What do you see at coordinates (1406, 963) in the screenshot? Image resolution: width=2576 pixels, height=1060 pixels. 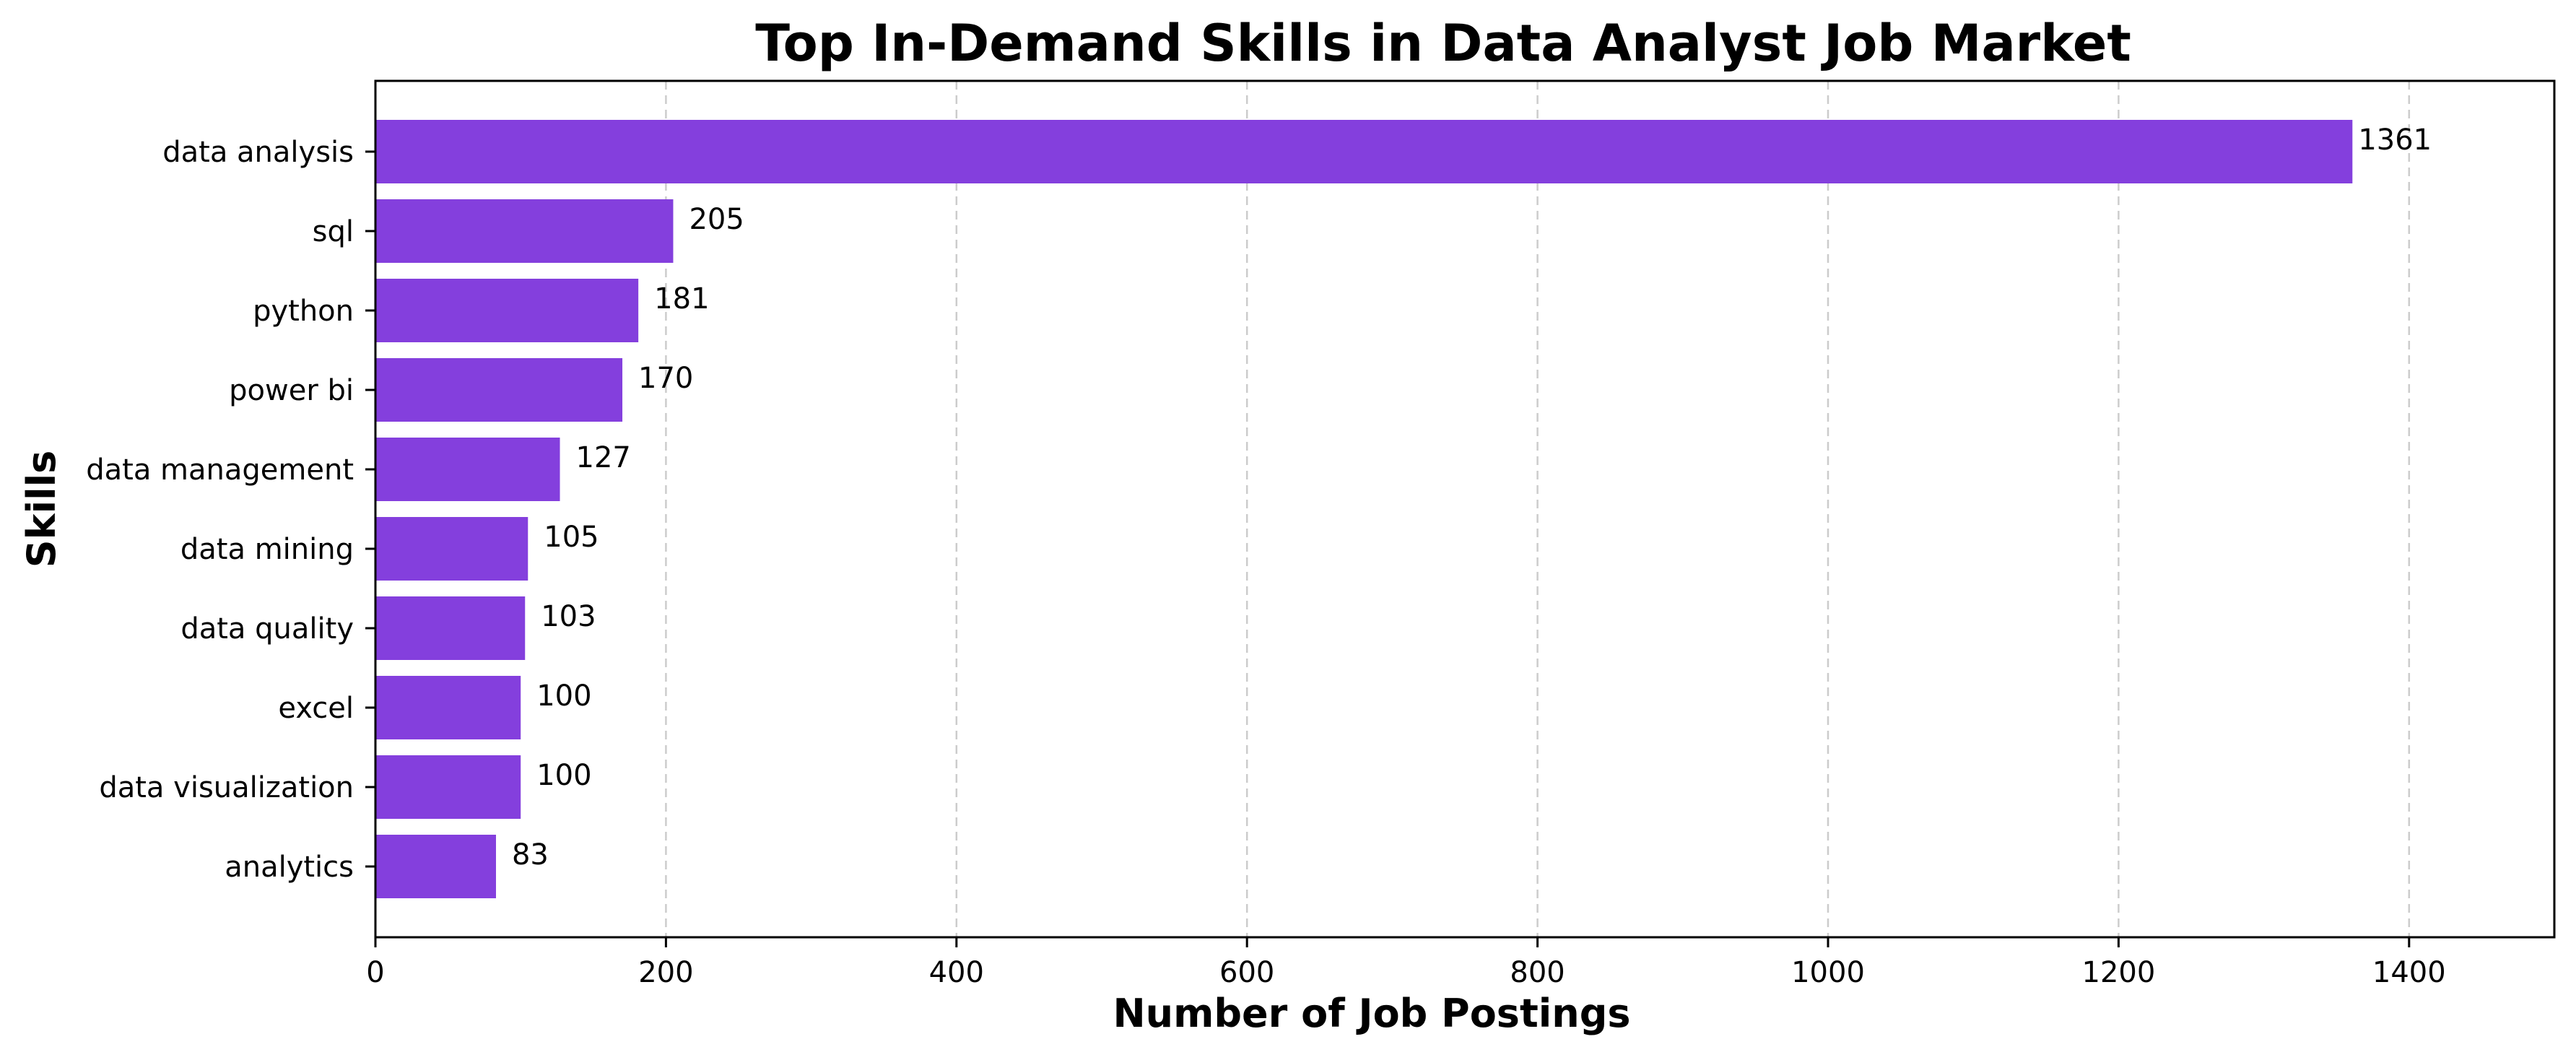 I see `x-axis-ticks: 0 200 400 600 800 1000 1200 1400` at bounding box center [1406, 963].